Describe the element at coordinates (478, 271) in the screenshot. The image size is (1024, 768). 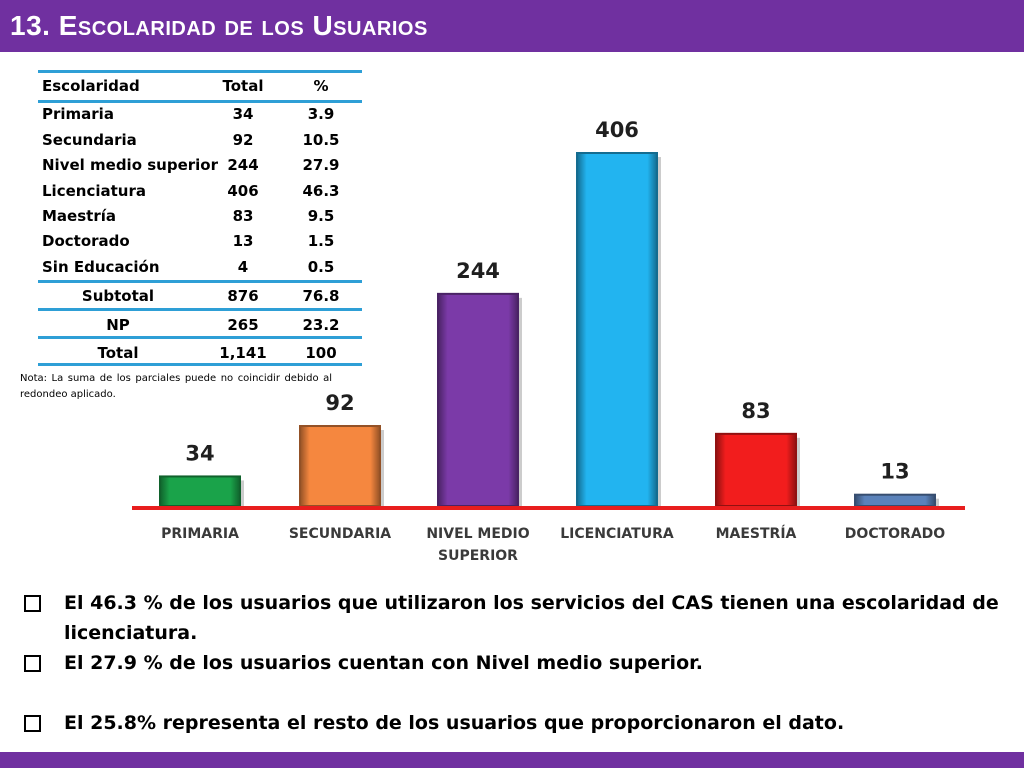
I see `data-label: 244` at that location.